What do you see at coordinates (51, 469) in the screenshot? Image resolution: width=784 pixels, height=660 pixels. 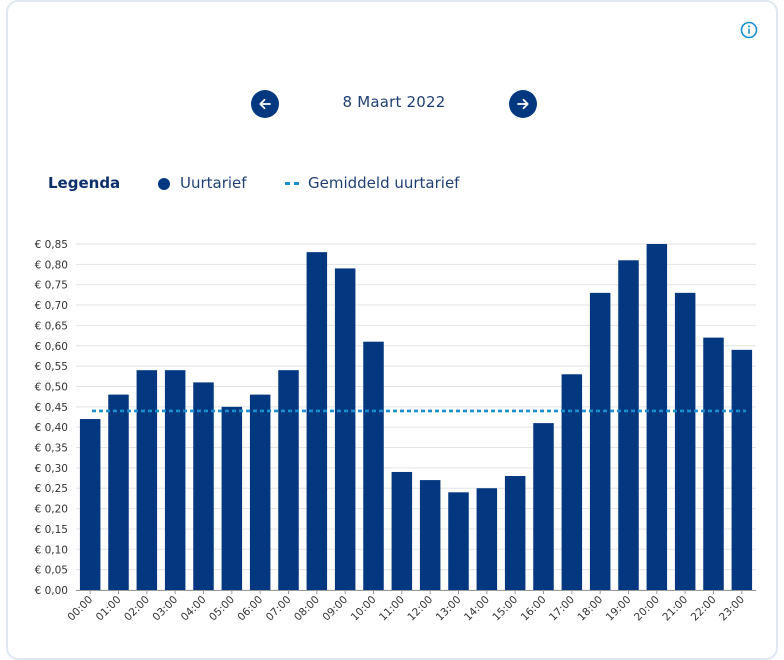 I see `y-tick-label: € 0,30` at bounding box center [51, 469].